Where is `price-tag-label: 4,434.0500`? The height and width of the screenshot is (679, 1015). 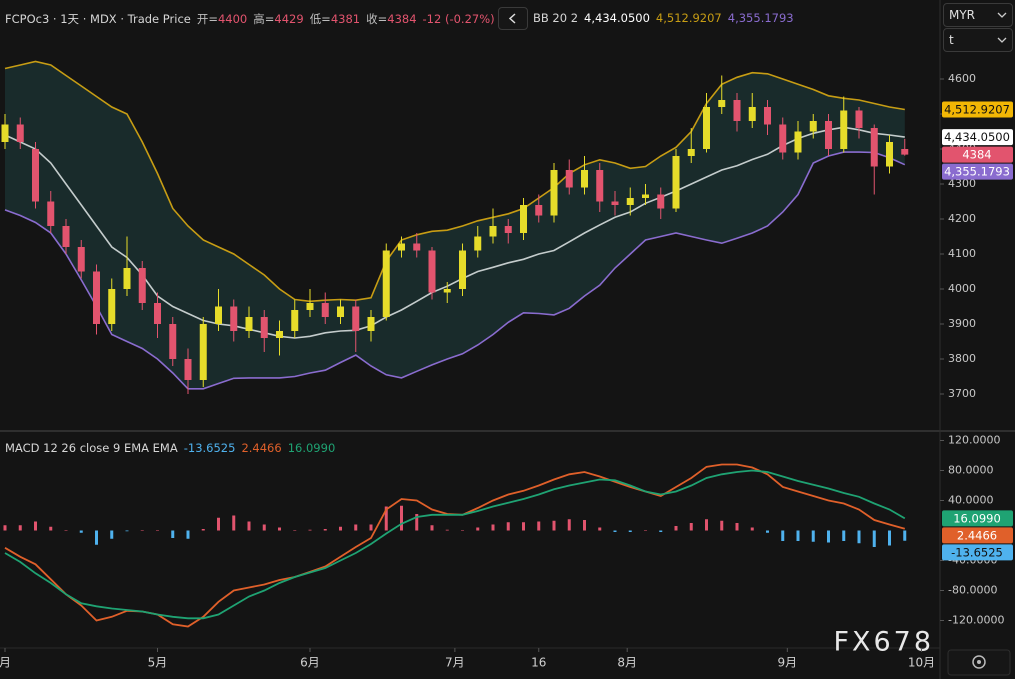 price-tag-label: 4,434.0500 is located at coordinates (977, 137).